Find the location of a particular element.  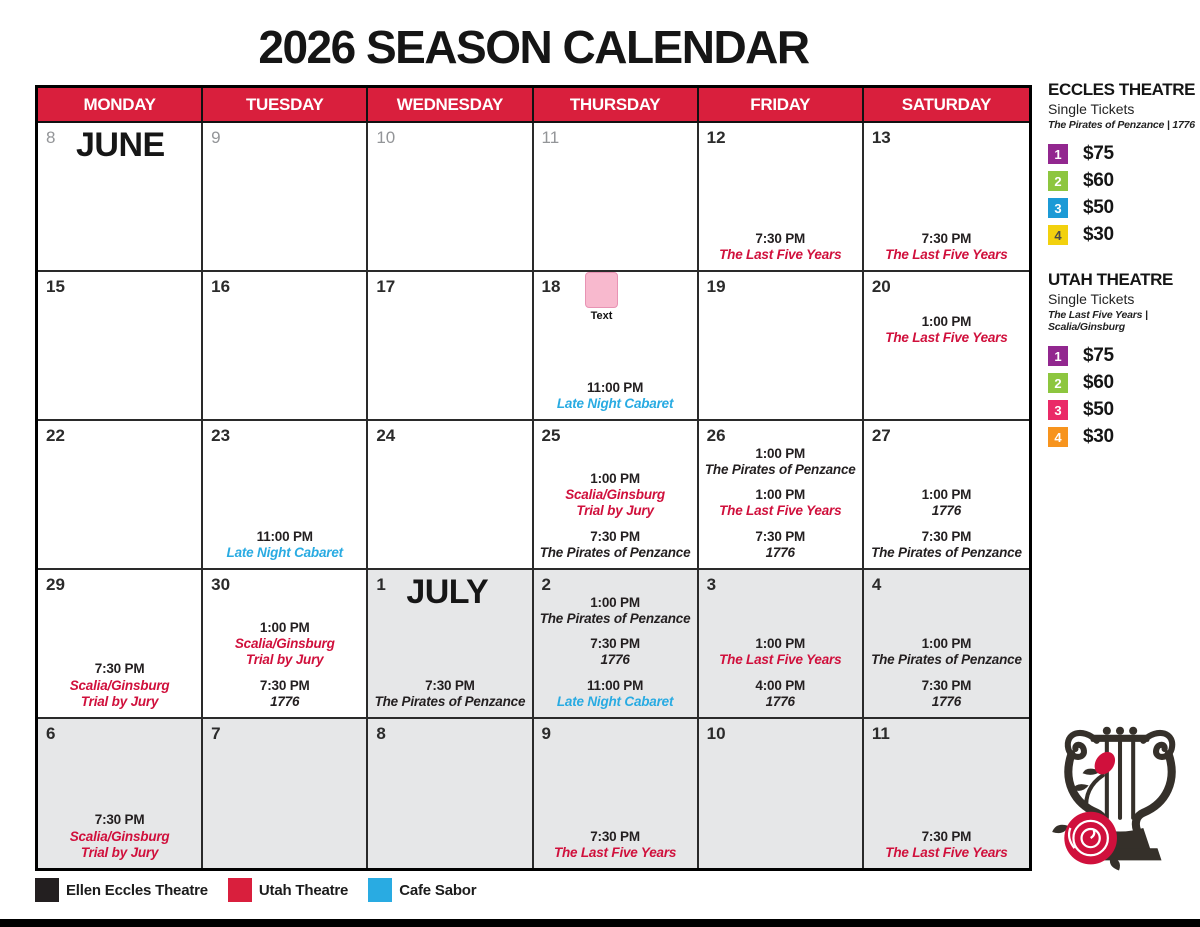

date-number: 19 is located at coordinates (716, 286).